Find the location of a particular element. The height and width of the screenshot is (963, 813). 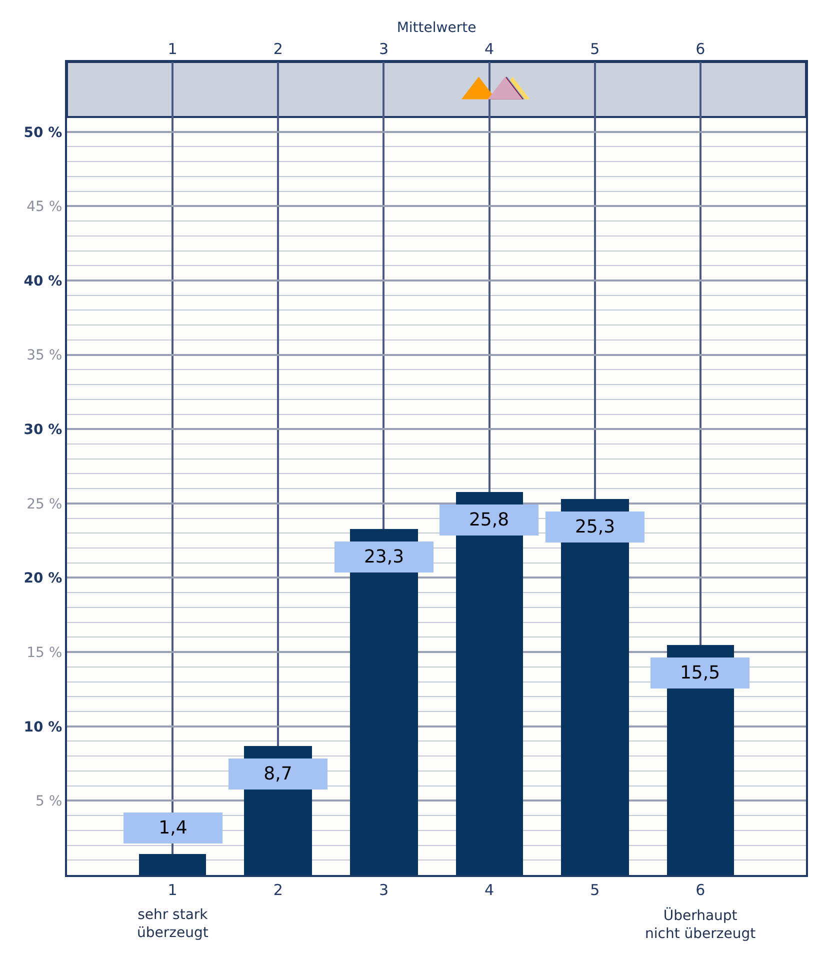

y-tick-label: 10 % is located at coordinates (43, 727).